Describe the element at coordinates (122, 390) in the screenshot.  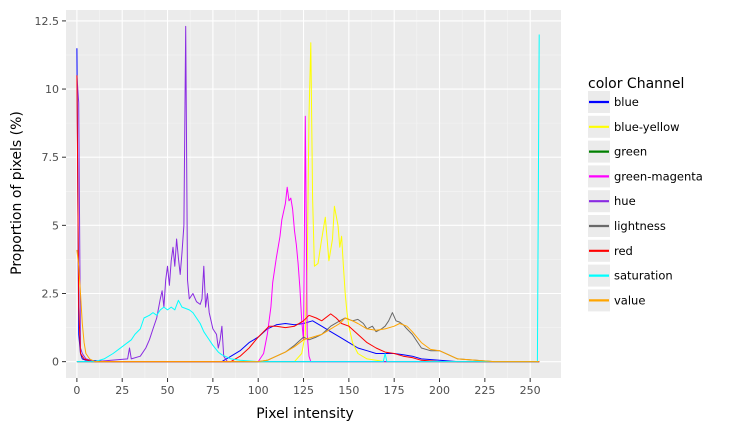
I see `x-tick-label: 25` at that location.